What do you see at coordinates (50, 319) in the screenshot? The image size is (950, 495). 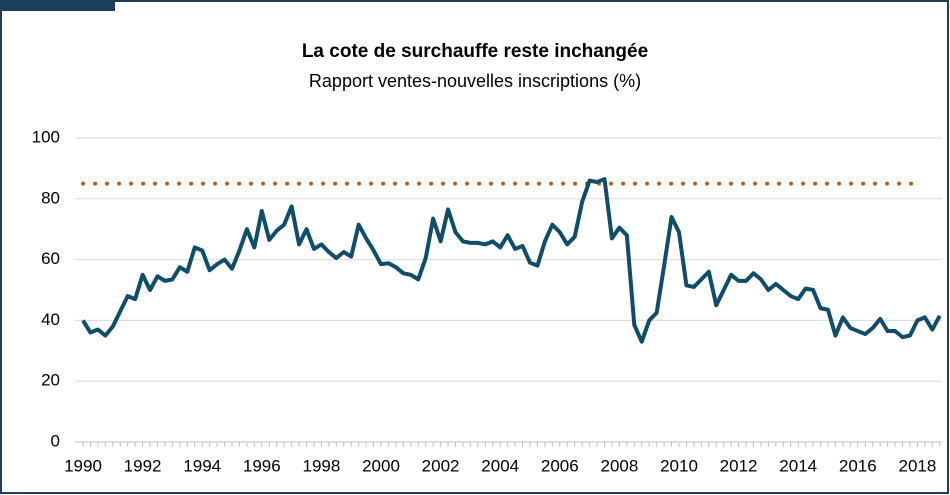 I see `y-tick-label: 40` at bounding box center [50, 319].